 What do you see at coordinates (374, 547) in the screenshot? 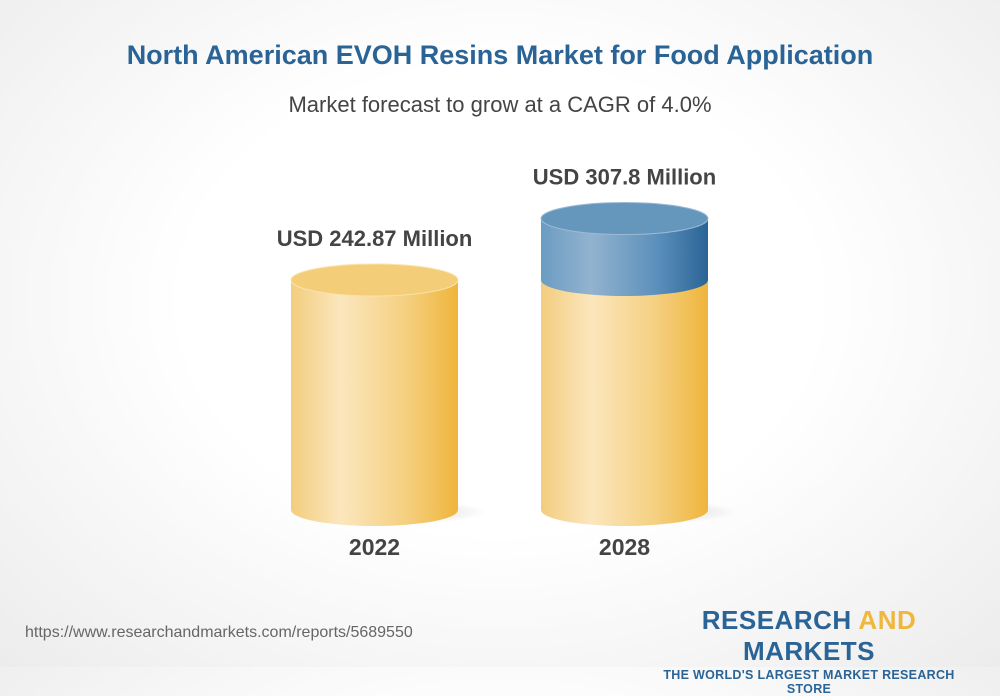
I see `category-label: 2022` at bounding box center [374, 547].